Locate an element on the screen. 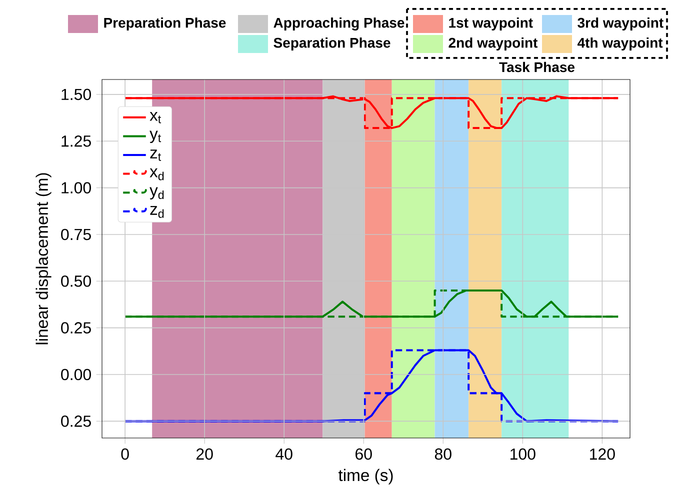 This screenshot has height=489, width=673. y-tick-label: 0.00 is located at coordinates (76, 374).